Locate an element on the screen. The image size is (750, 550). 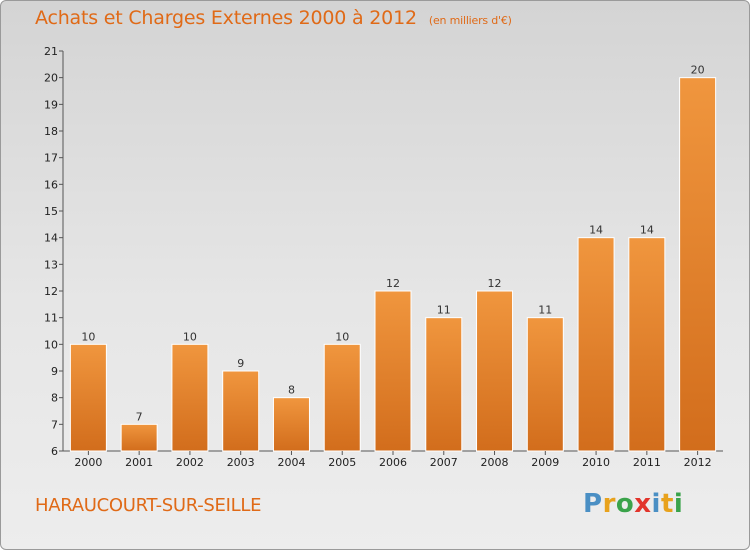
x-tick-label: 2001 is located at coordinates (139, 462).